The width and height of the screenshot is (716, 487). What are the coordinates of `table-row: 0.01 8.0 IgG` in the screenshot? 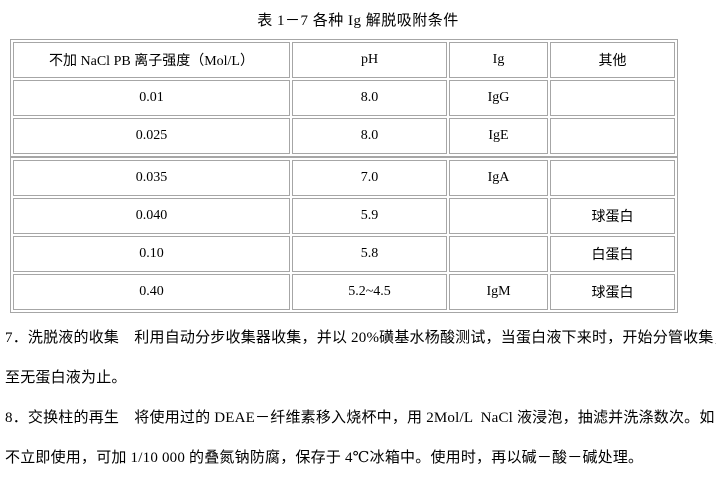 It's located at (344, 98).